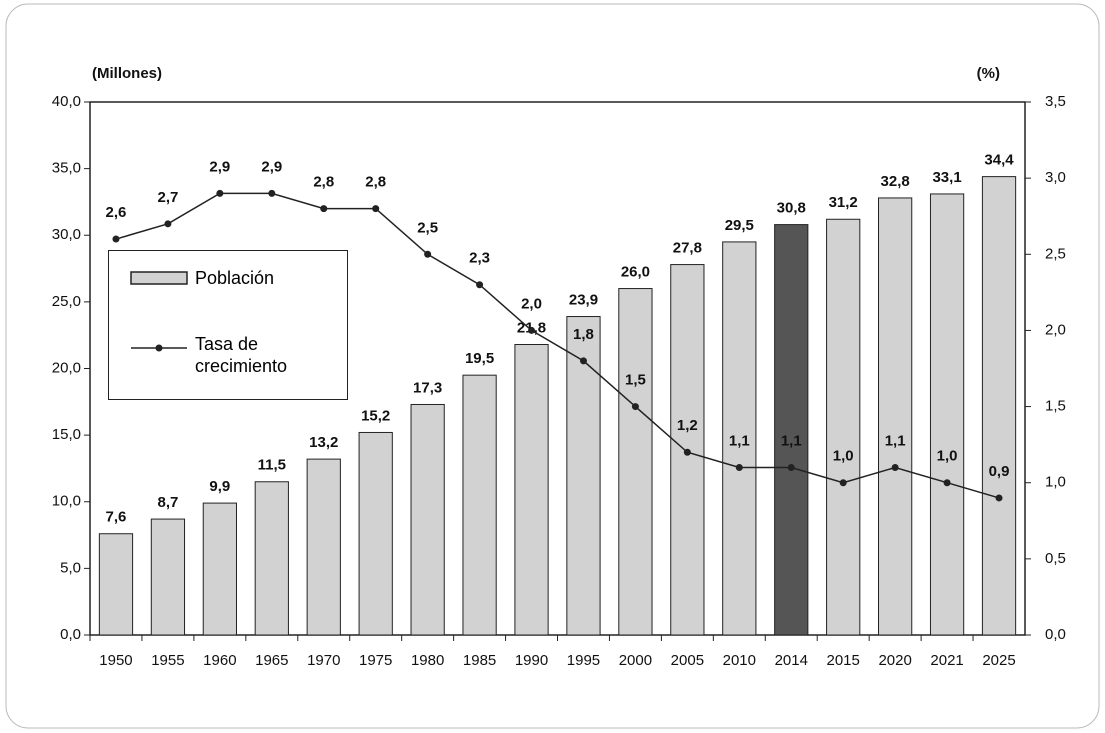 This screenshot has width=1105, height=733. Describe the element at coordinates (323, 442) in the screenshot. I see `bar-value-label: 13,2` at that location.